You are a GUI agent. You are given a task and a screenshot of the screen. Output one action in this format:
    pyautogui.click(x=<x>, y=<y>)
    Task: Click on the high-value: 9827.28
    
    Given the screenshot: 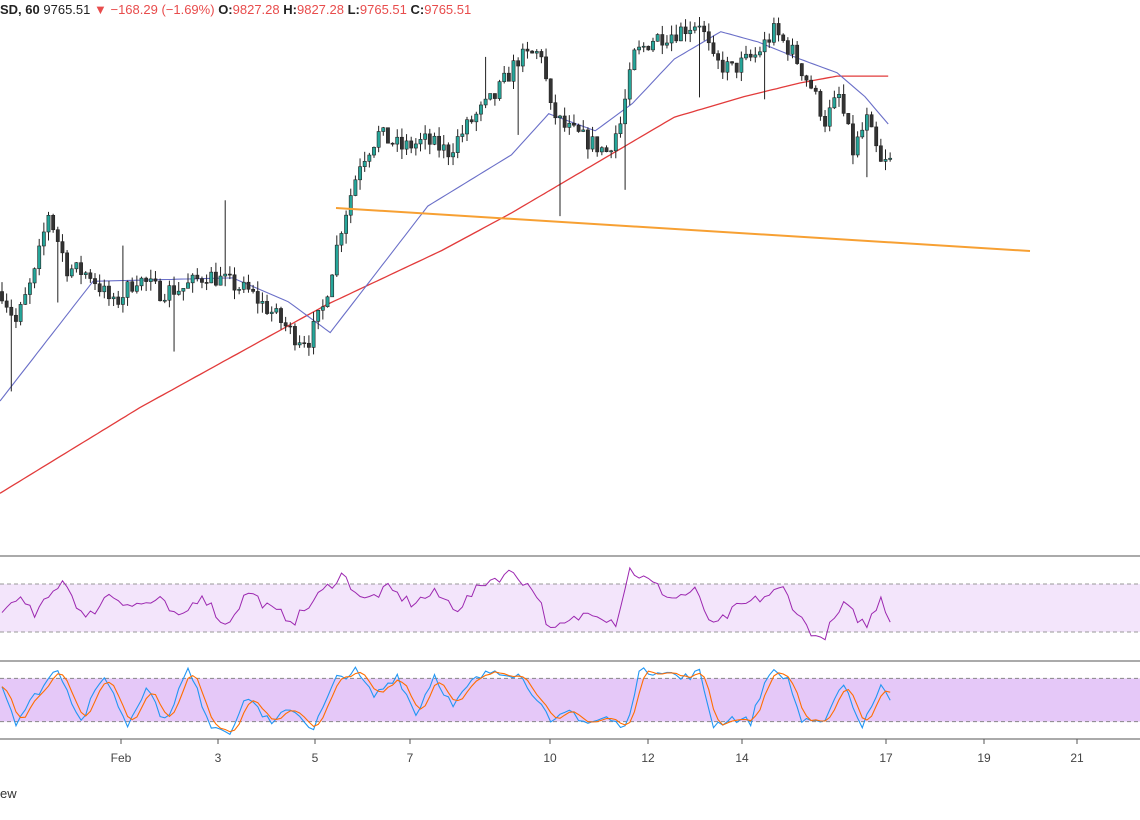 What is the action you would take?
    pyautogui.click(x=320, y=9)
    